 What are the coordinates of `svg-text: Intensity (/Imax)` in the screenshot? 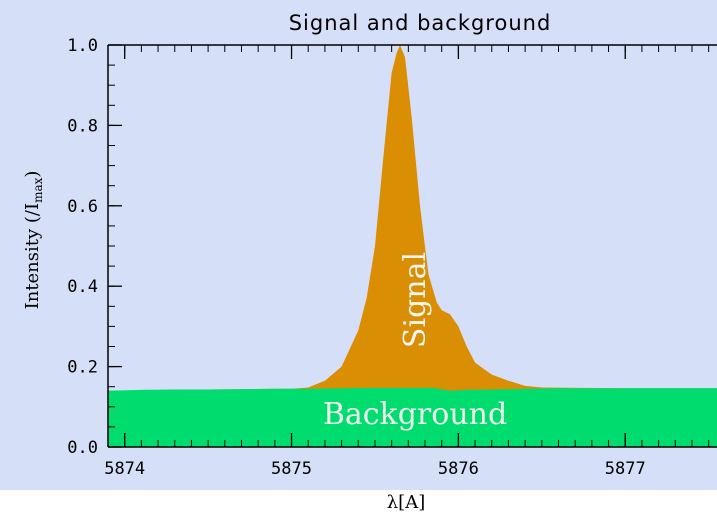 It's located at (33, 240).